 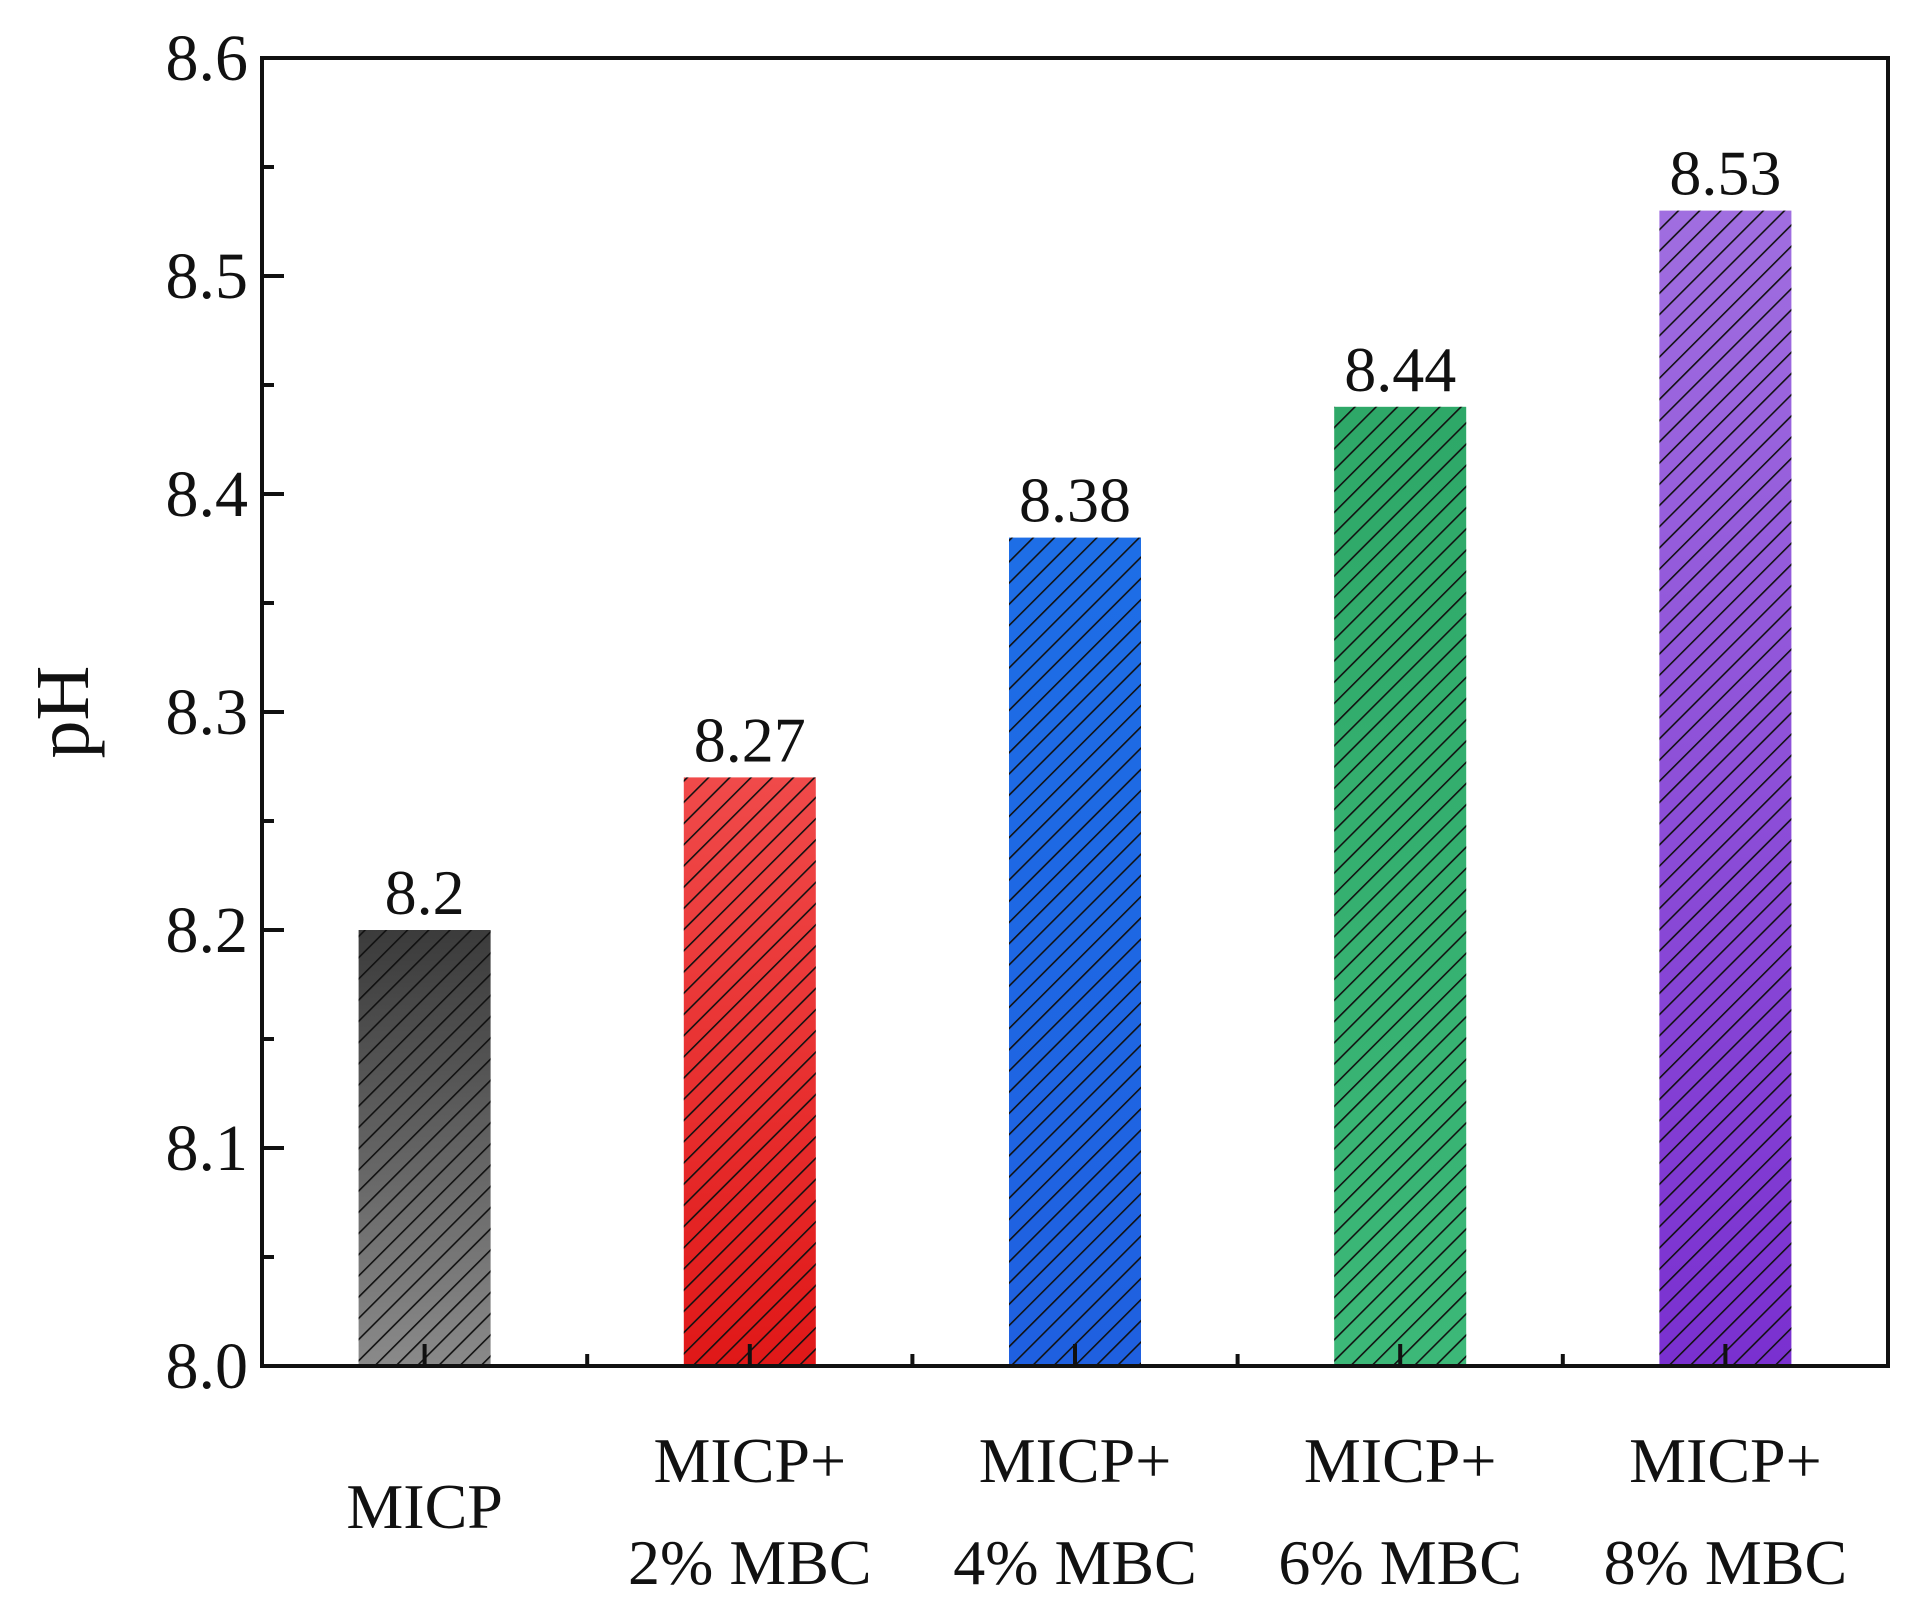 What do you see at coordinates (207, 930) in the screenshot?
I see `y-tick-label-3: 8.2` at bounding box center [207, 930].